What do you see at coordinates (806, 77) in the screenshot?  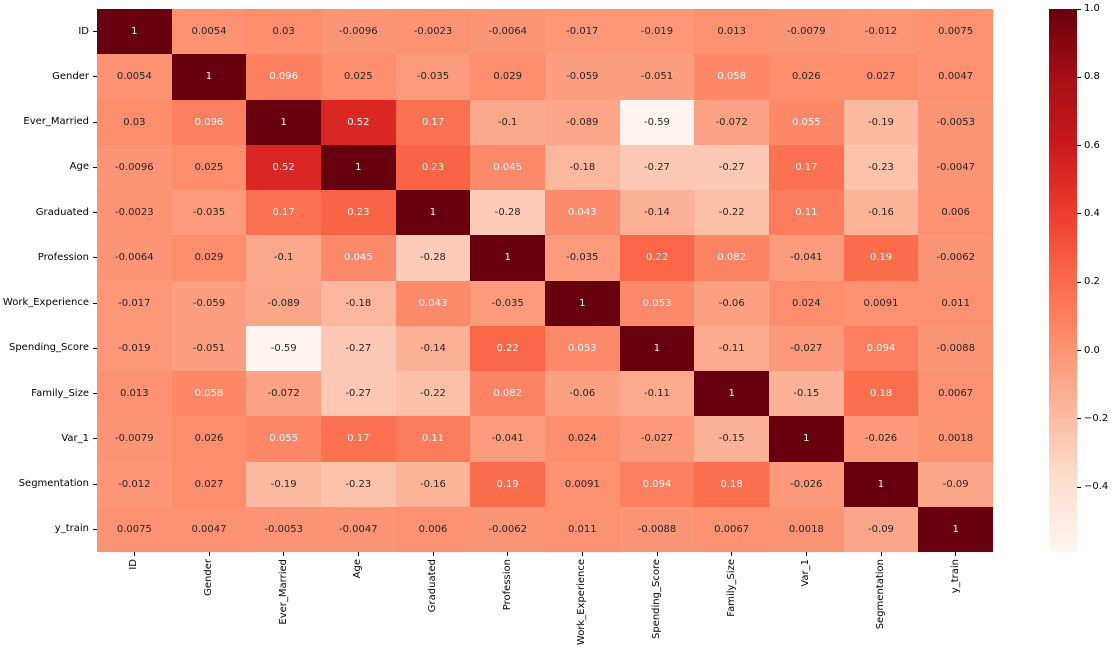 I see `heatmap-cell: 0.026` at bounding box center [806, 77].